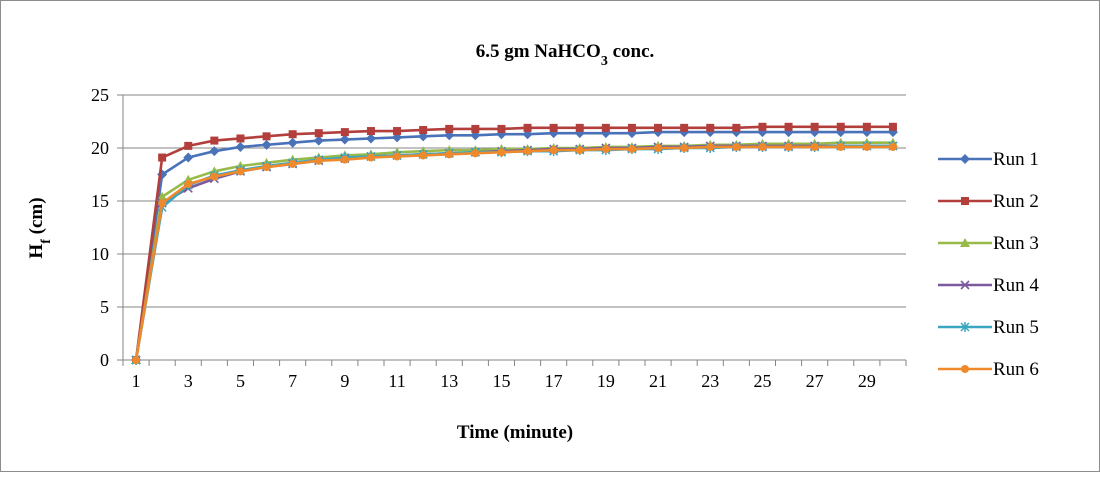 This screenshot has width=1100, height=477. Describe the element at coordinates (988, 159) in the screenshot. I see `legend-item: Run 1` at that location.